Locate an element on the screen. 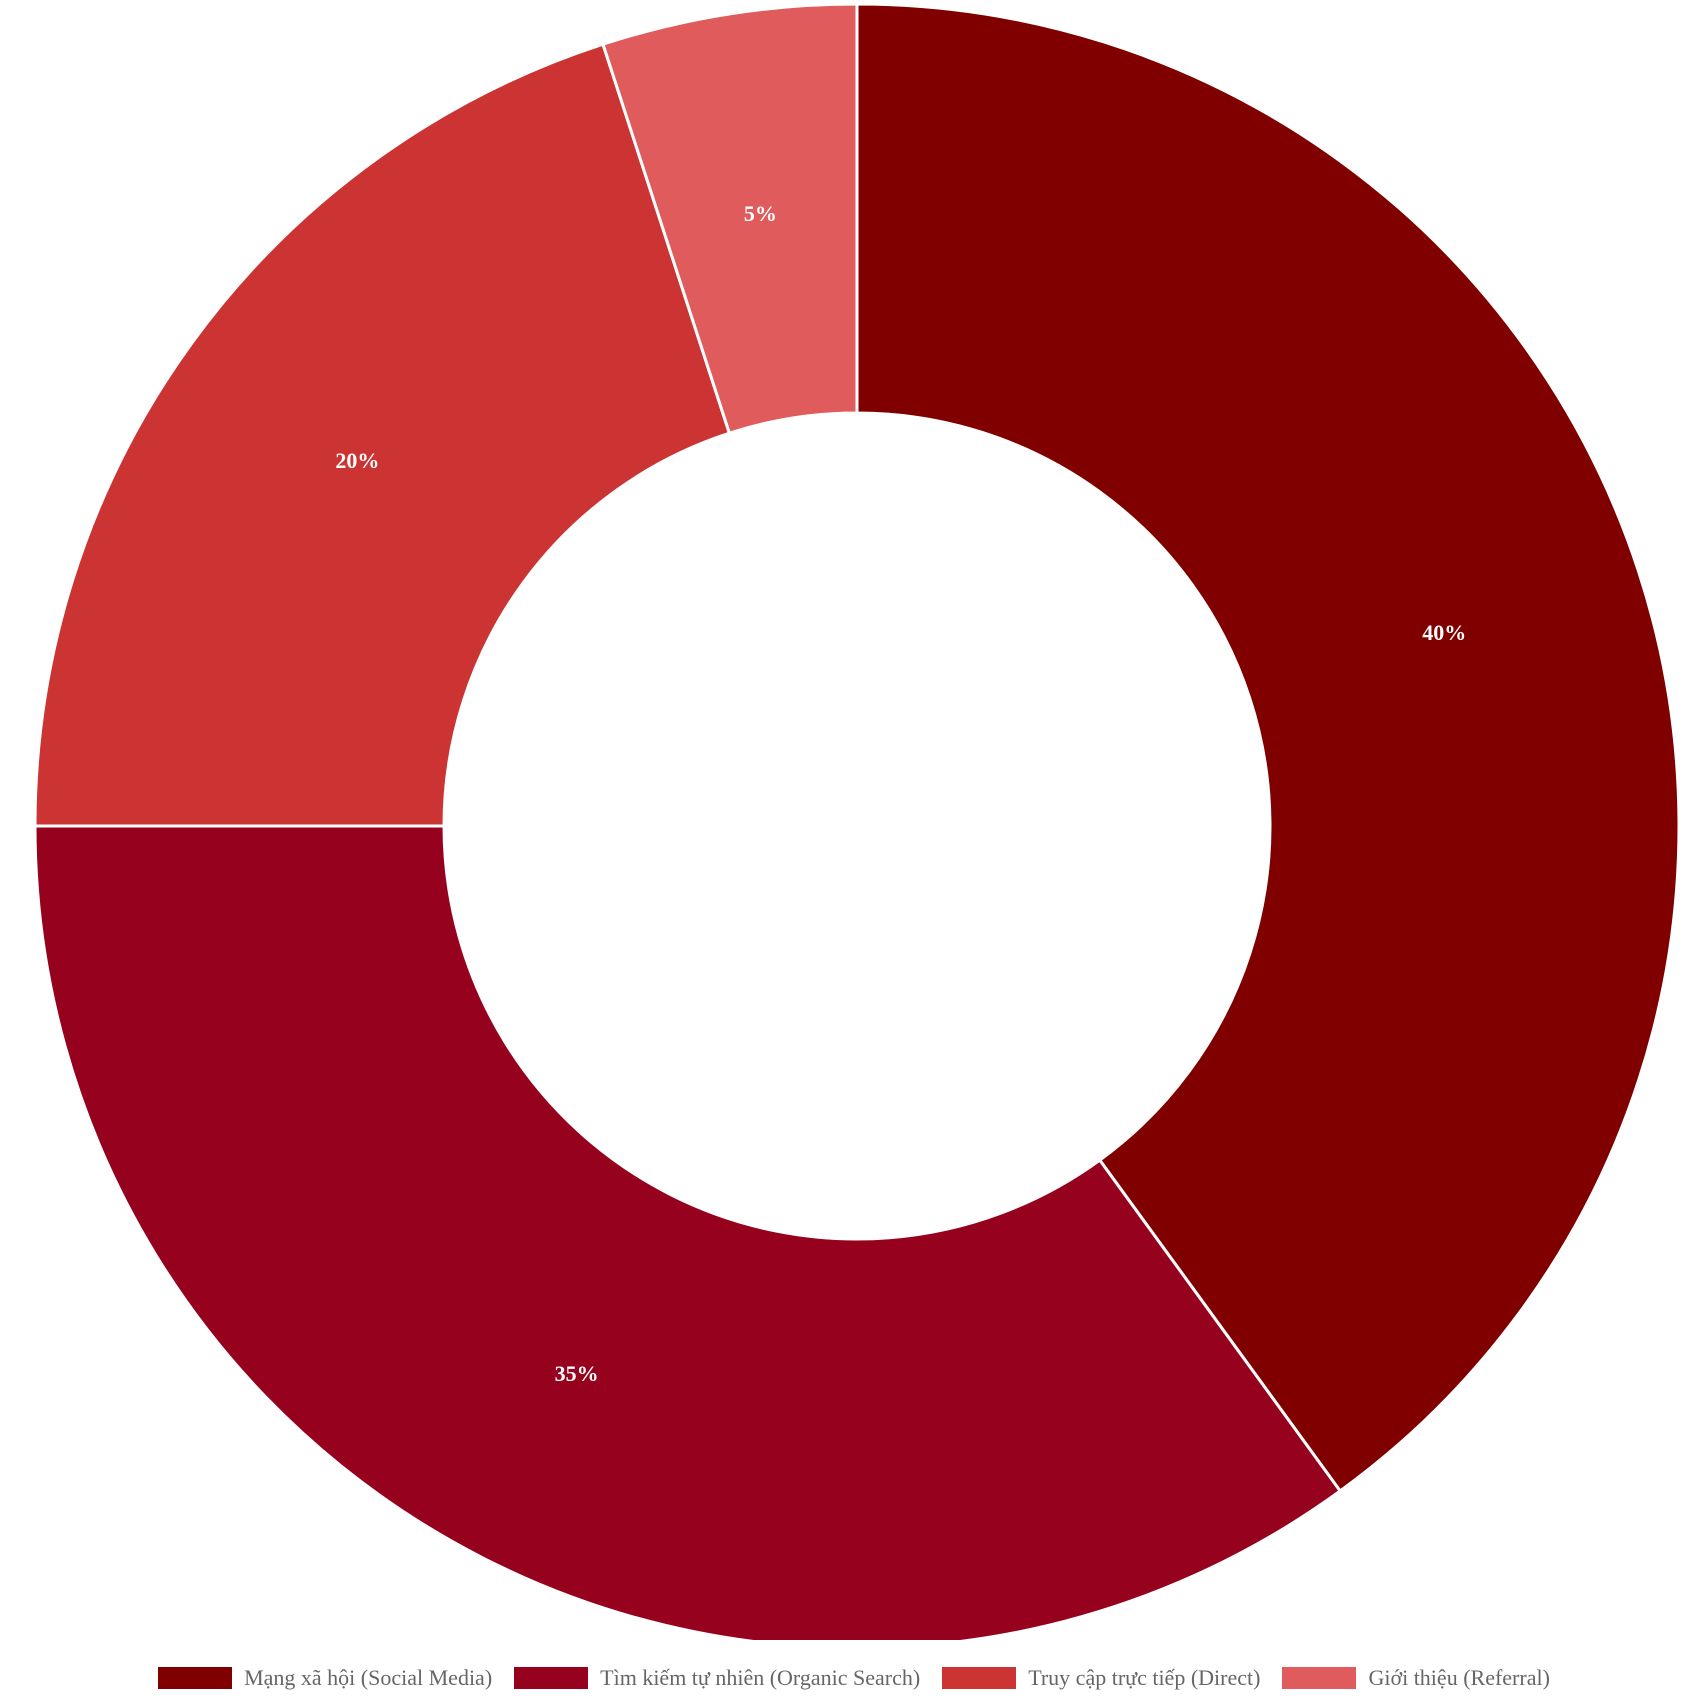 This screenshot has height=1708, width=1708. slice-value-label: 20% is located at coordinates (357, 460).